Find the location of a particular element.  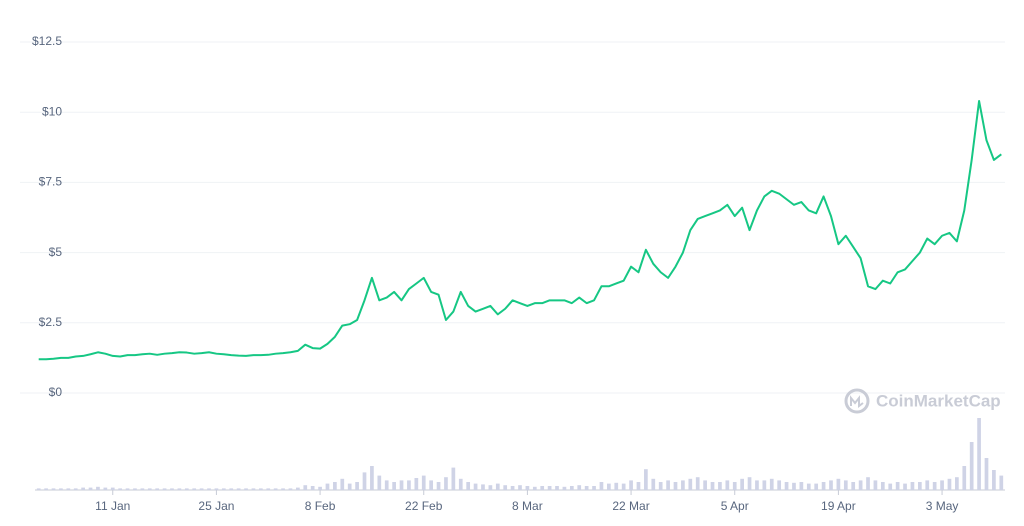

y-tick-label: $5 is located at coordinates (56, 252).